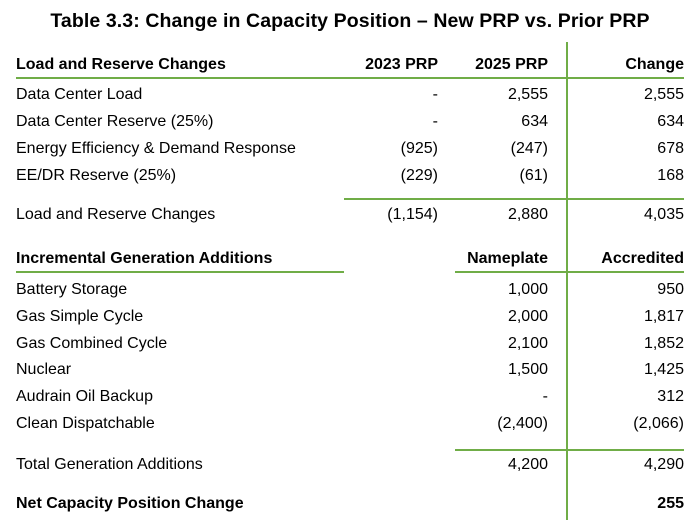 The width and height of the screenshot is (700, 531). I want to click on column-header-nameplate: Nameplate, so click(507, 258).